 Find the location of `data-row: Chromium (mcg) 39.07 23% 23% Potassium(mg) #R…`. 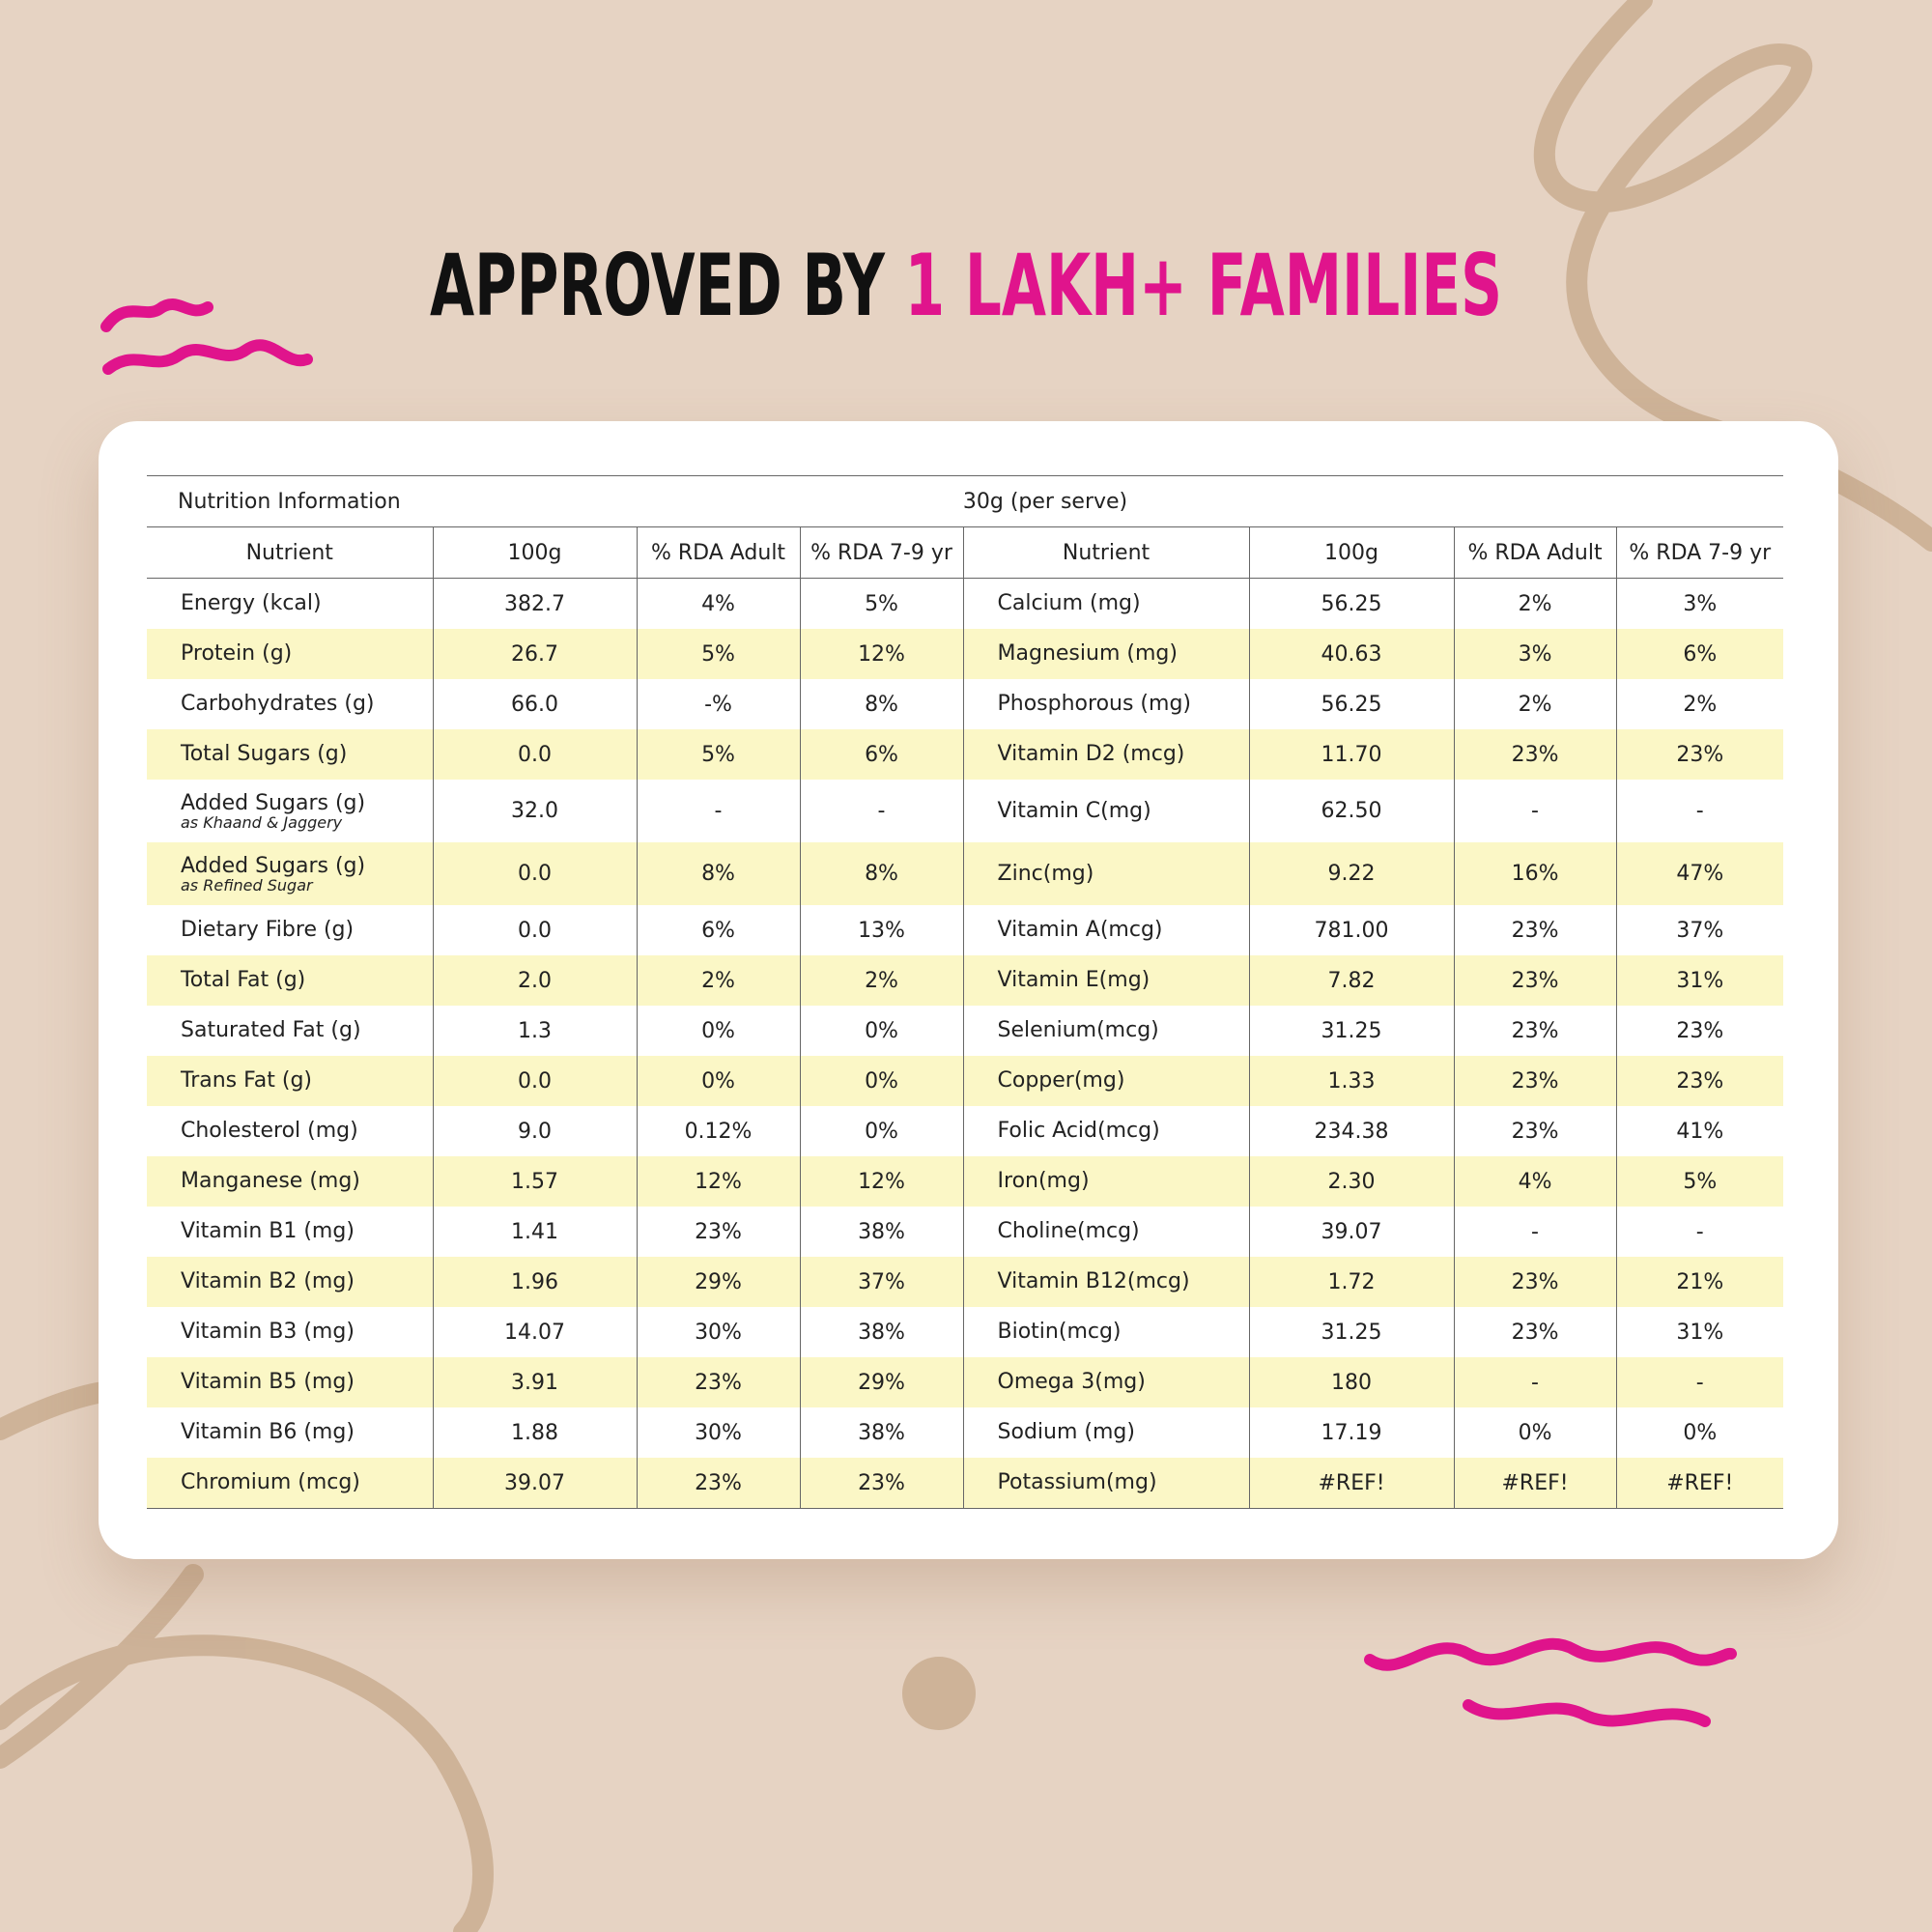

data-row: Chromium (mcg) 39.07 23% 23% Potassium(mg) #R… is located at coordinates (965, 1483).